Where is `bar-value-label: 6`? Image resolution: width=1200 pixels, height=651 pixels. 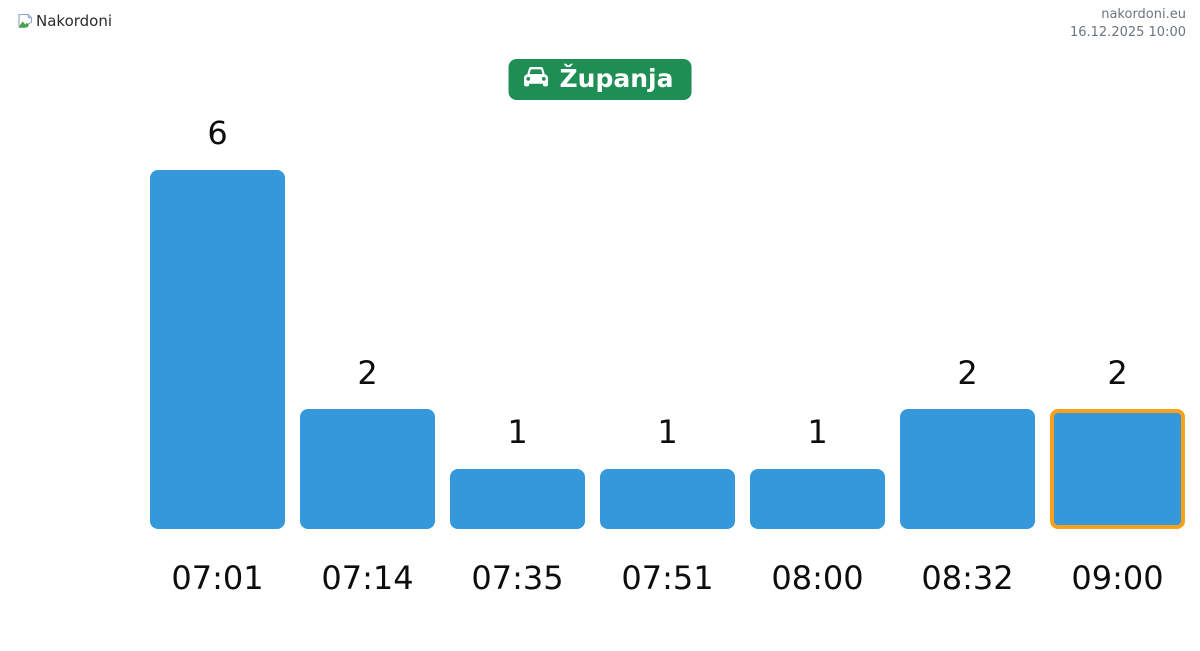 bar-value-label: 6 is located at coordinates (217, 133).